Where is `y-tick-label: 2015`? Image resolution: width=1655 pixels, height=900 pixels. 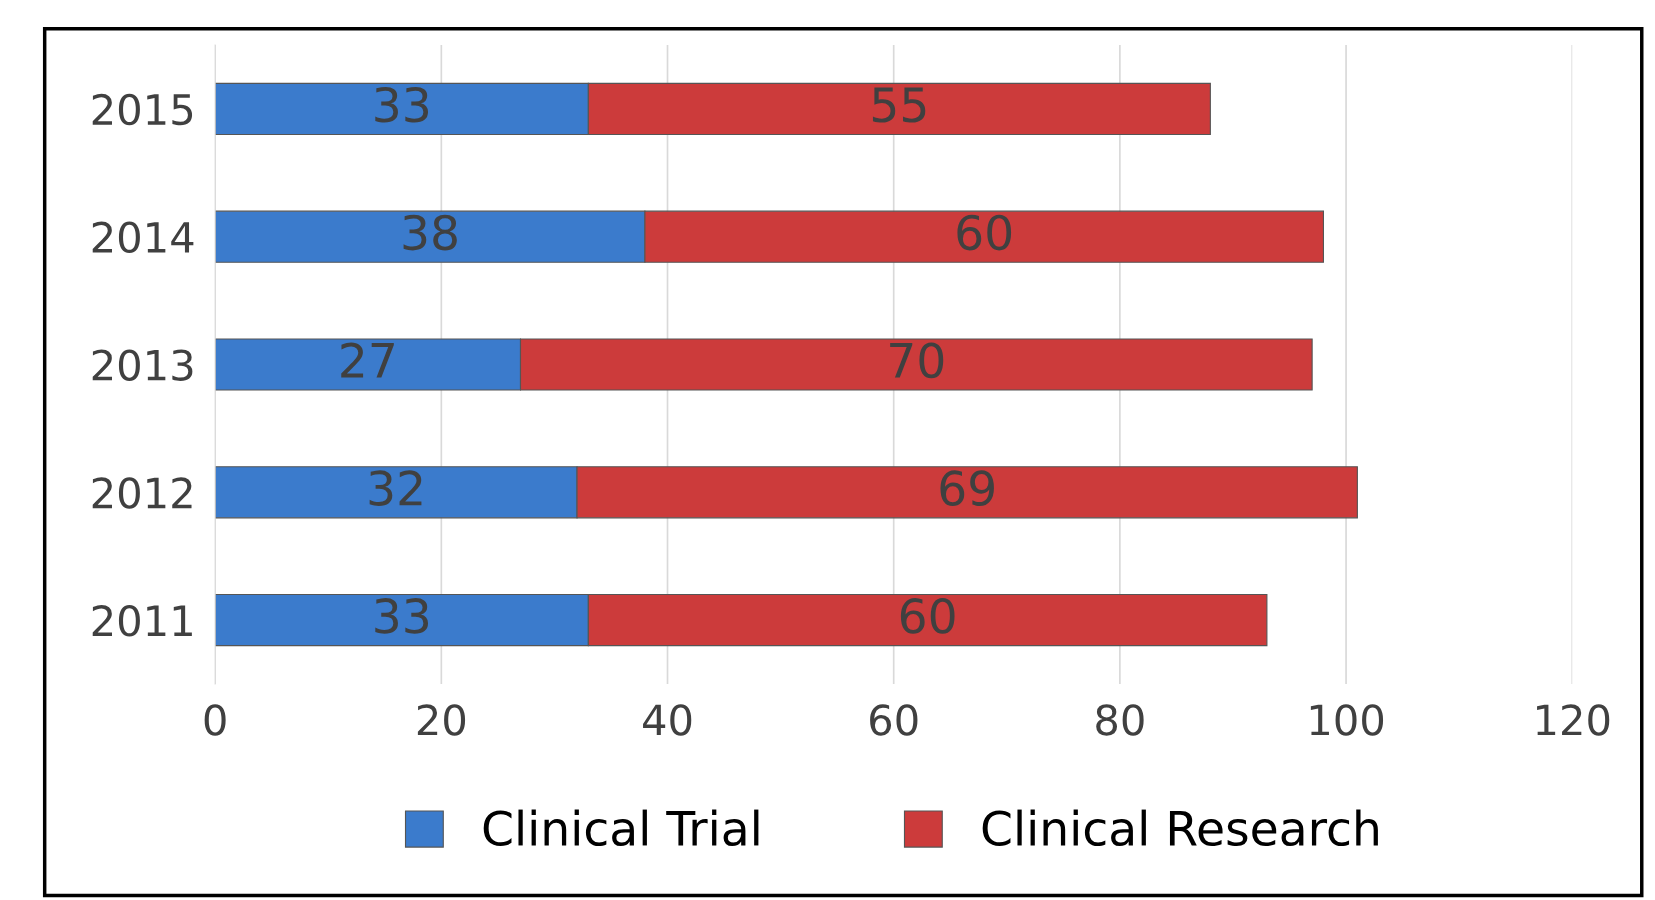
y-tick-label: 2015 is located at coordinates (142, 109).